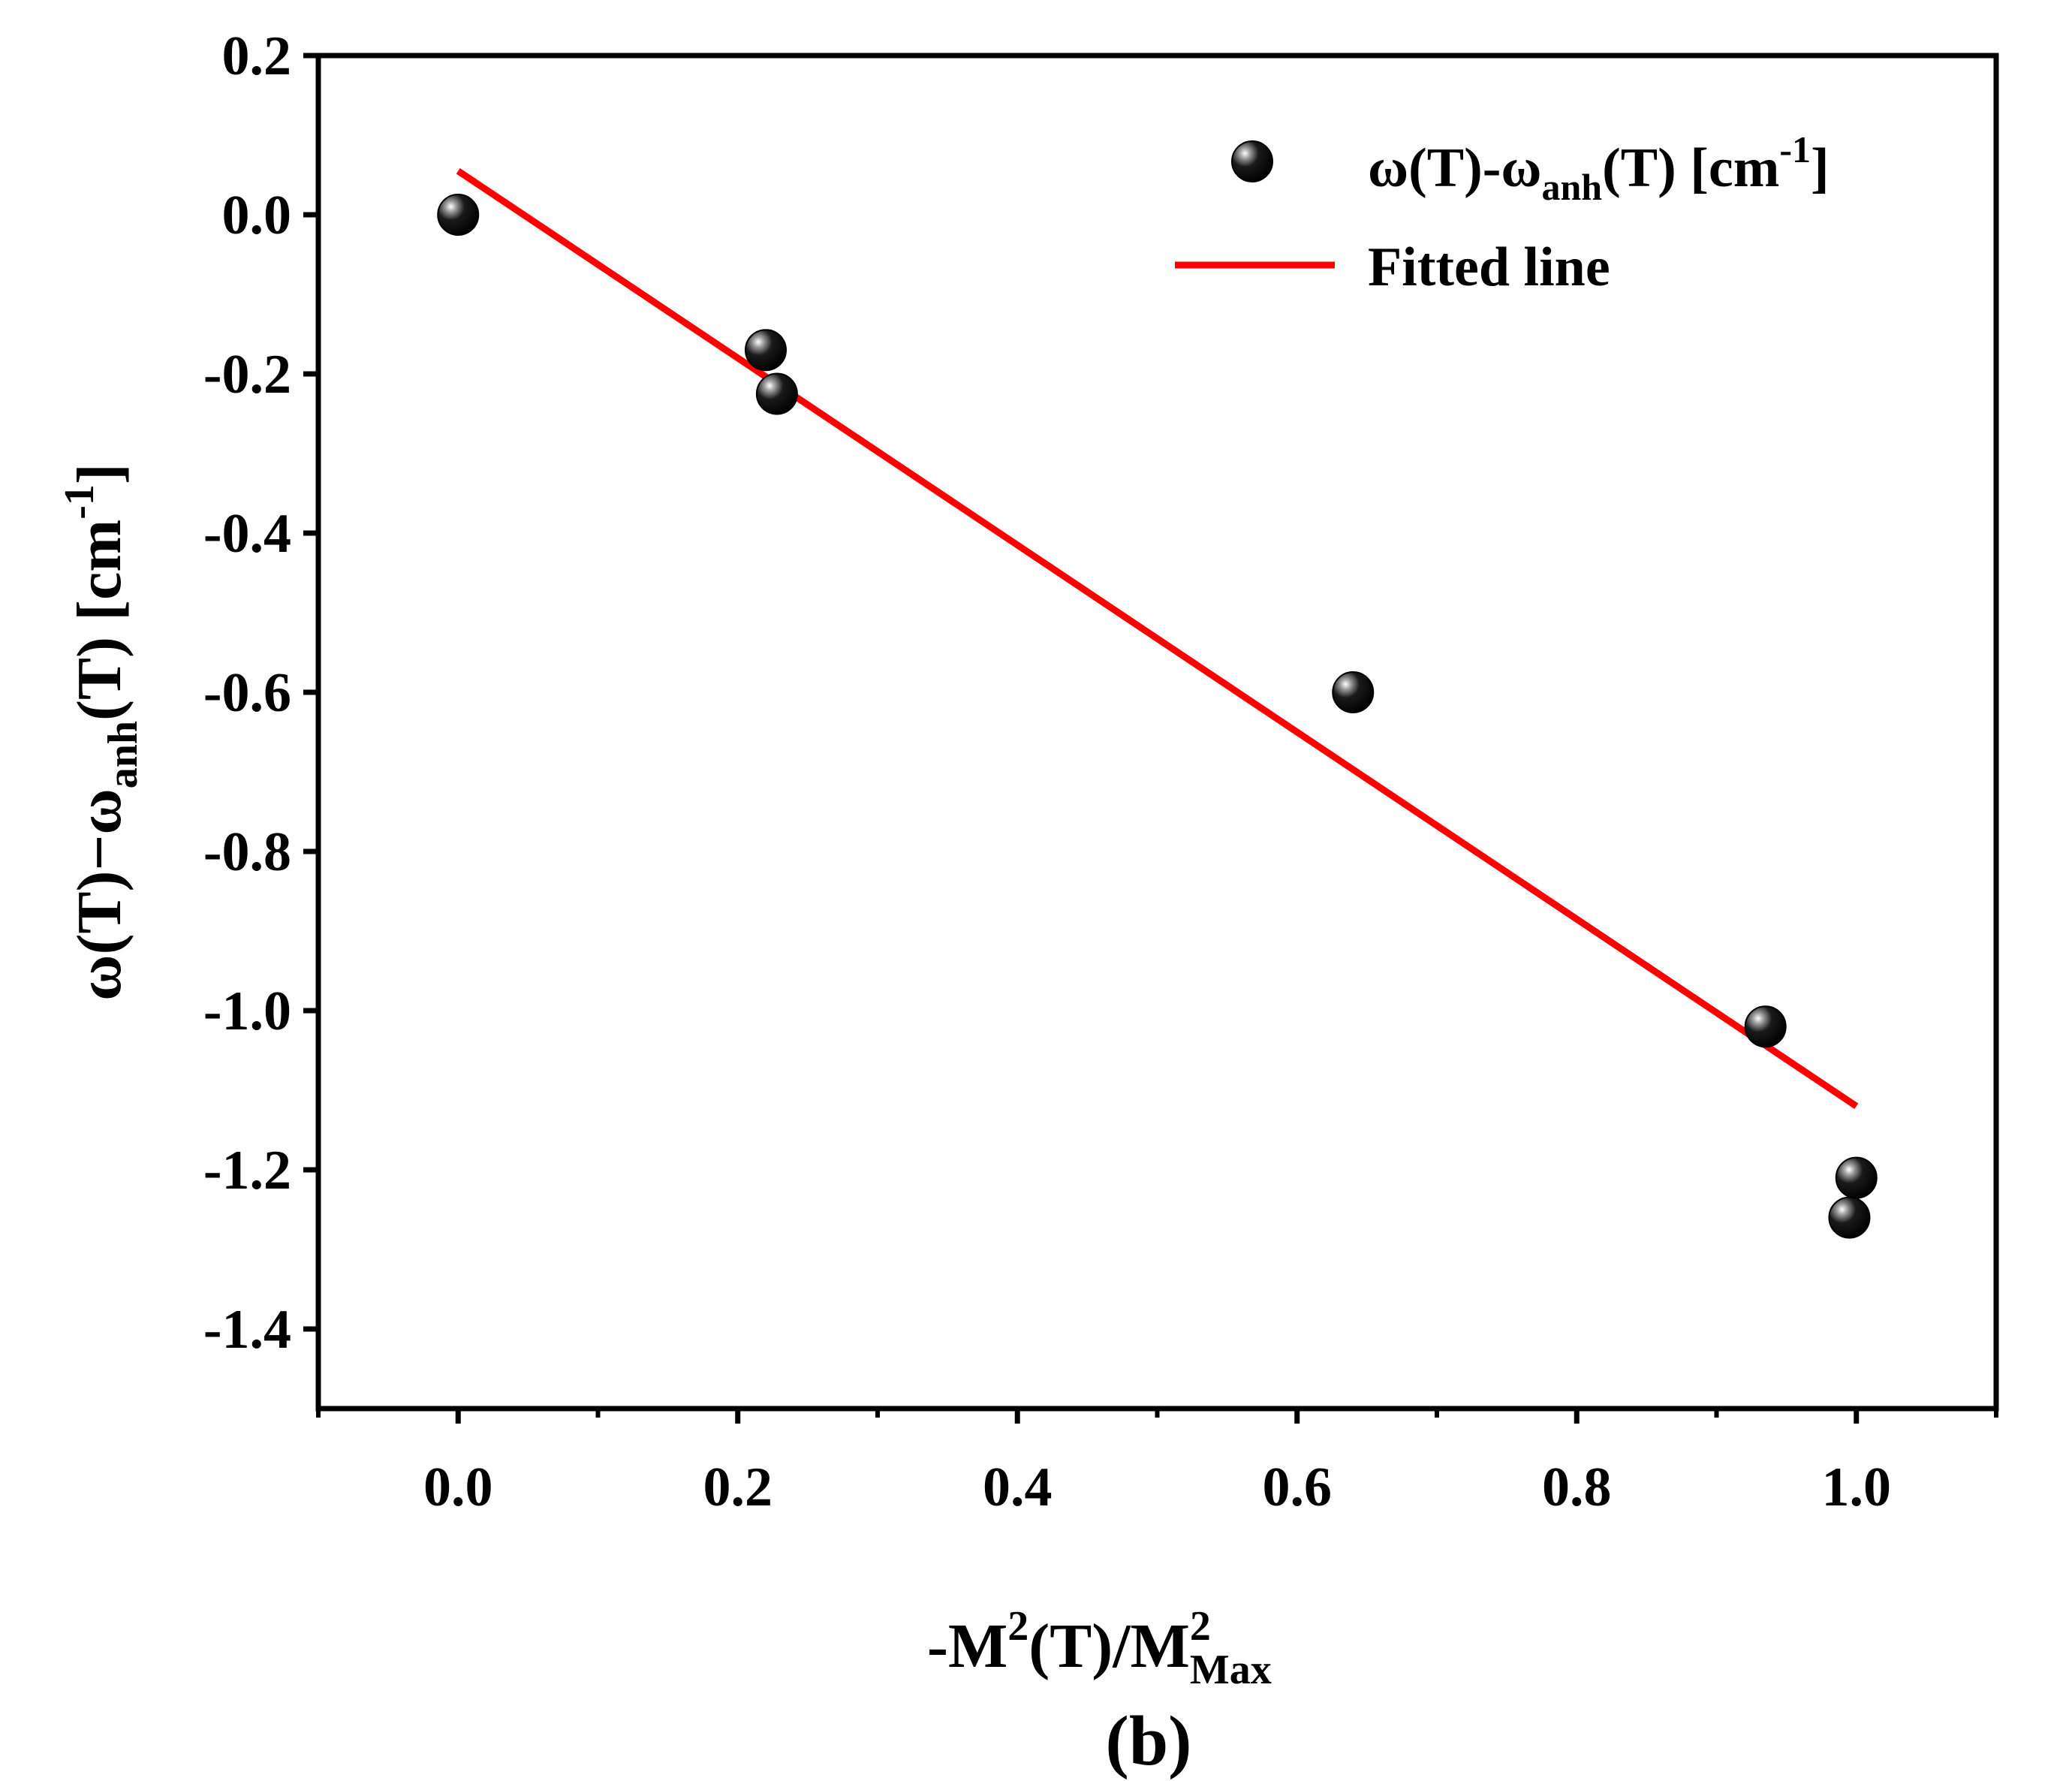 This screenshot has width=2072, height=1781. Describe the element at coordinates (1018, 1487) in the screenshot. I see `x-tick-label: 0.4` at that location.